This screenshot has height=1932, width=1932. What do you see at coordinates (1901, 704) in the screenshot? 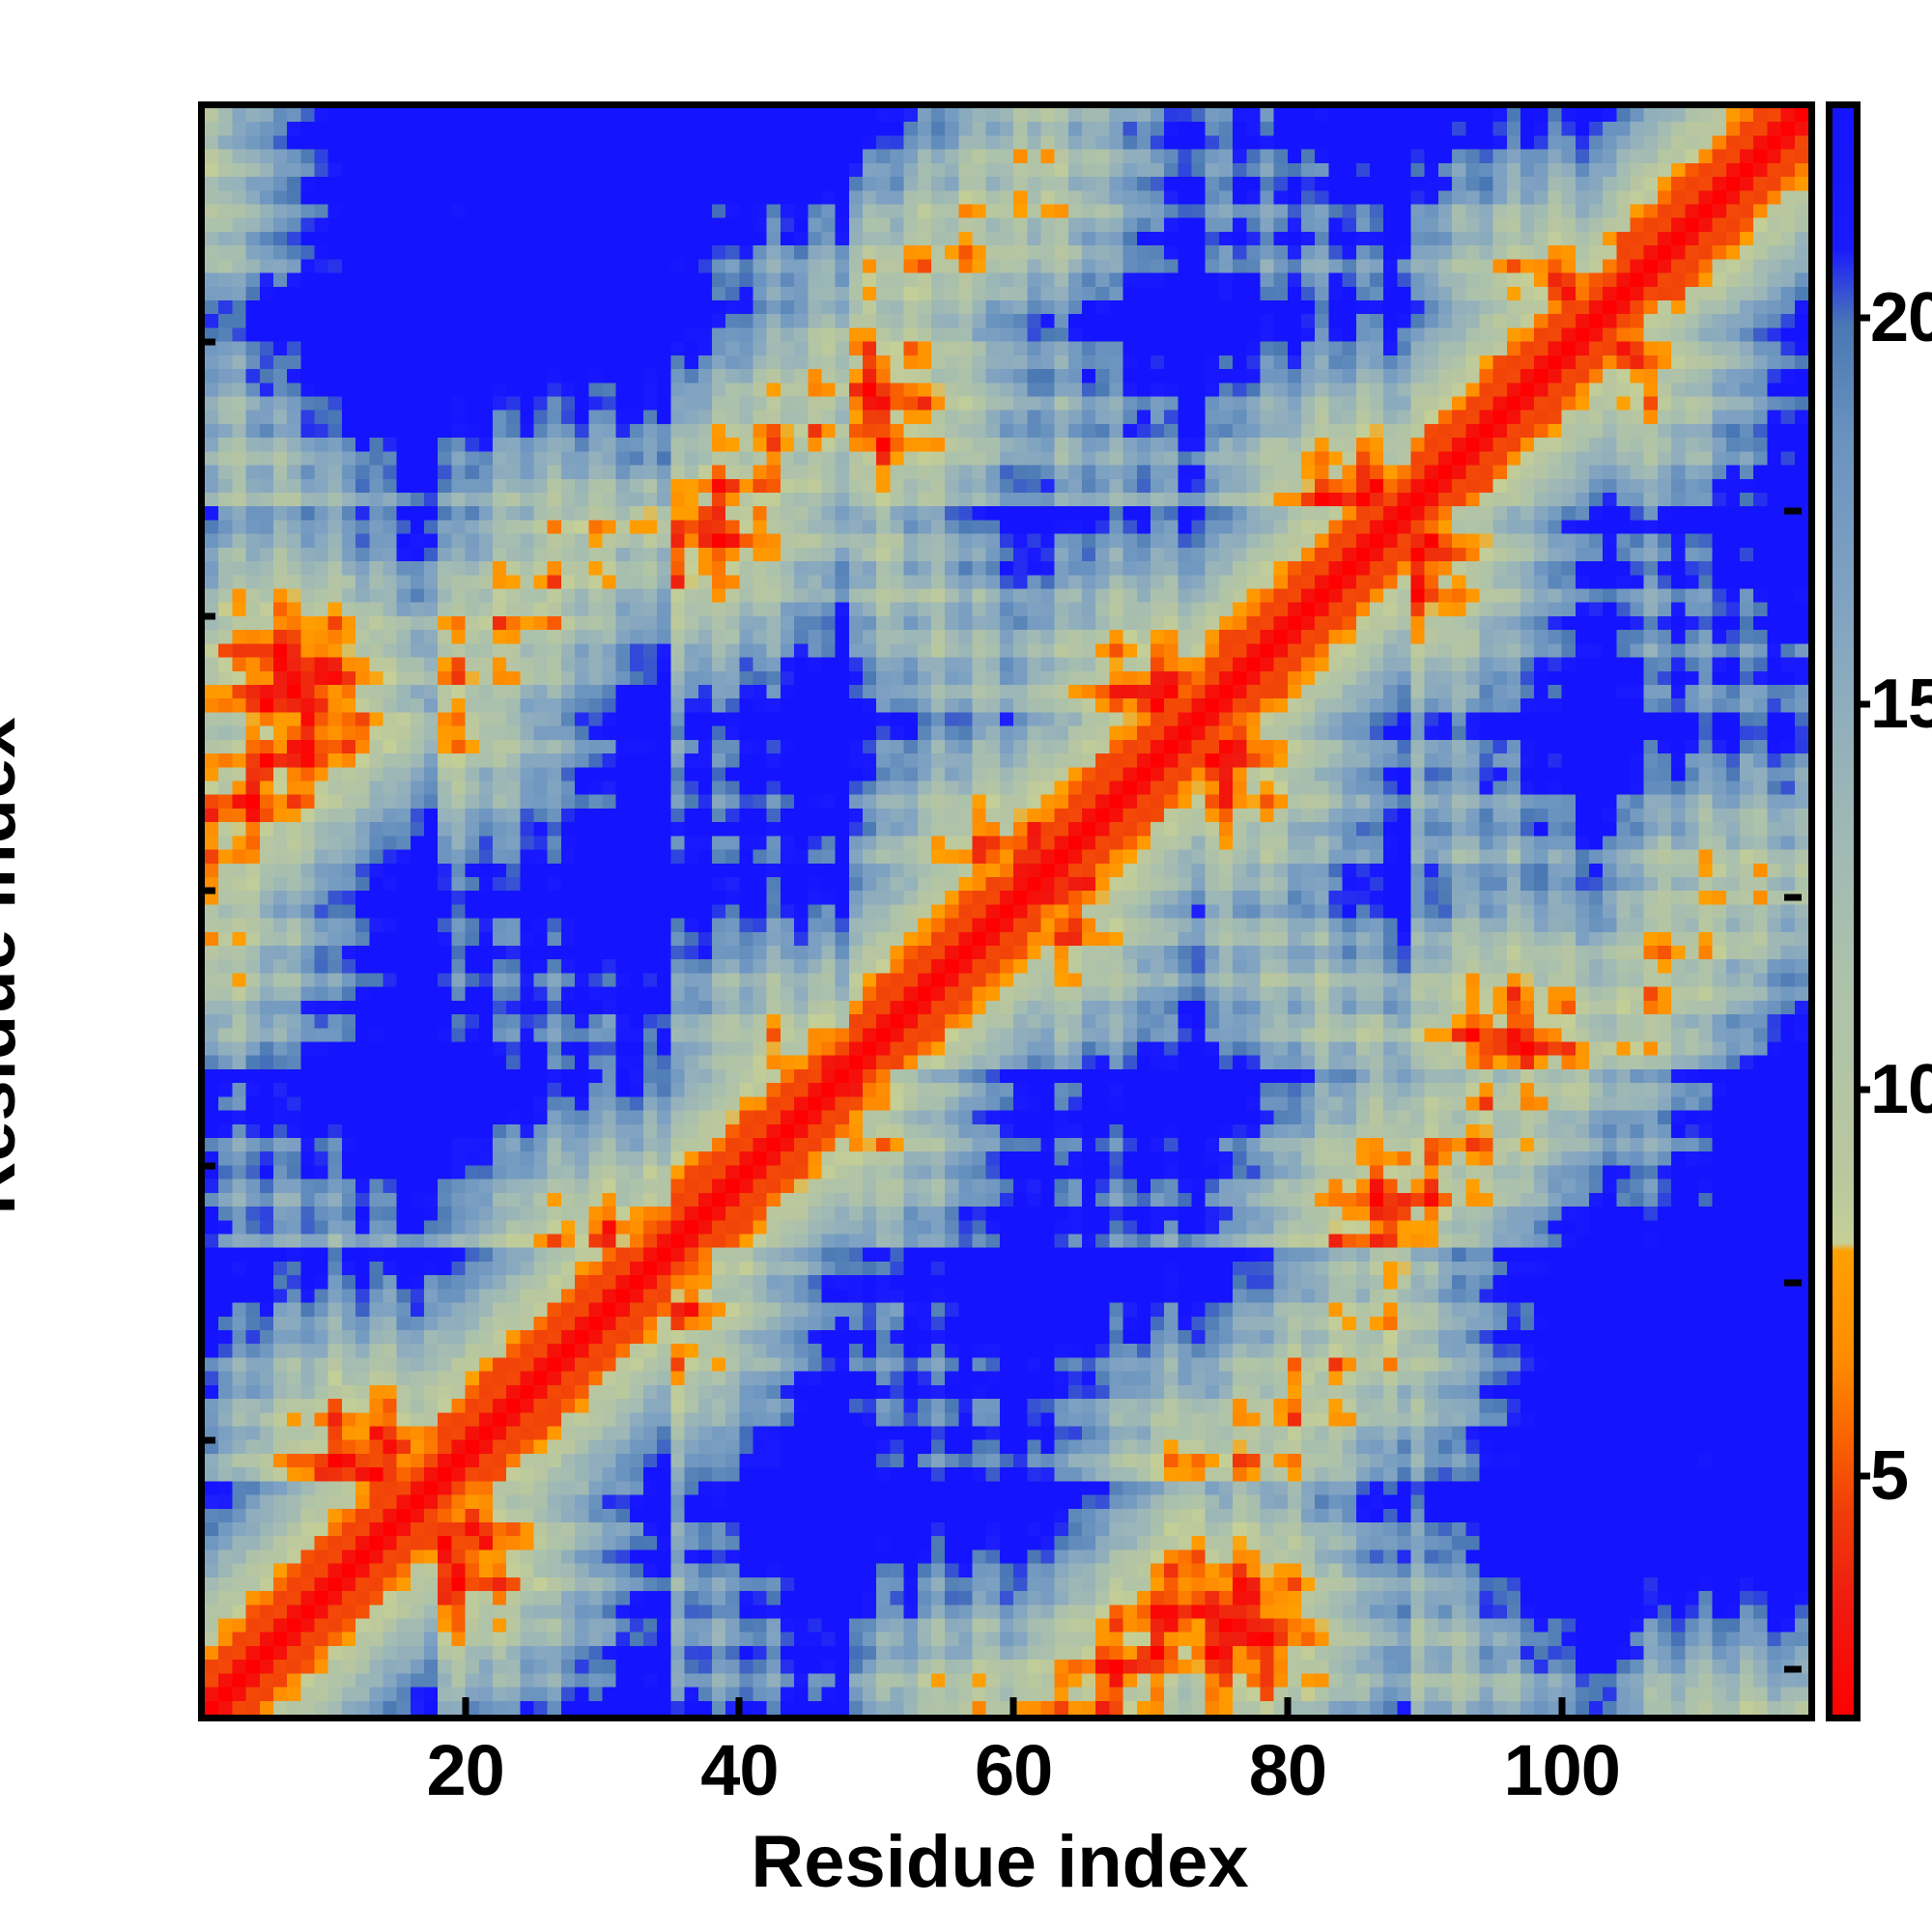
I see `colorbar-tick-label-15: 15` at bounding box center [1901, 704].